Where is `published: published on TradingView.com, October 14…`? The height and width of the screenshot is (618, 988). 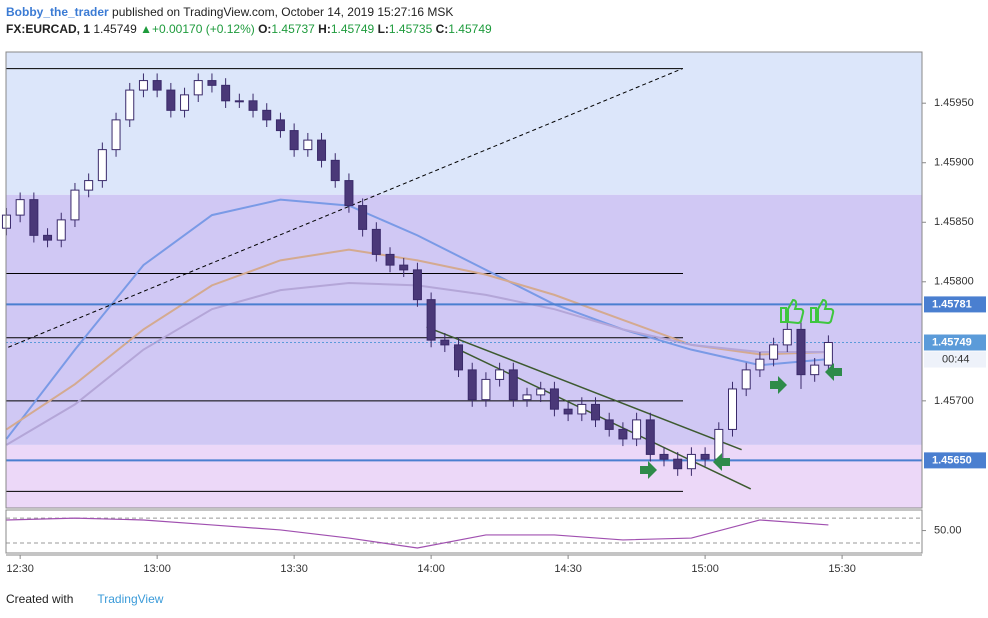
published: published on TradingView.com, October 14… is located at coordinates (283, 12).